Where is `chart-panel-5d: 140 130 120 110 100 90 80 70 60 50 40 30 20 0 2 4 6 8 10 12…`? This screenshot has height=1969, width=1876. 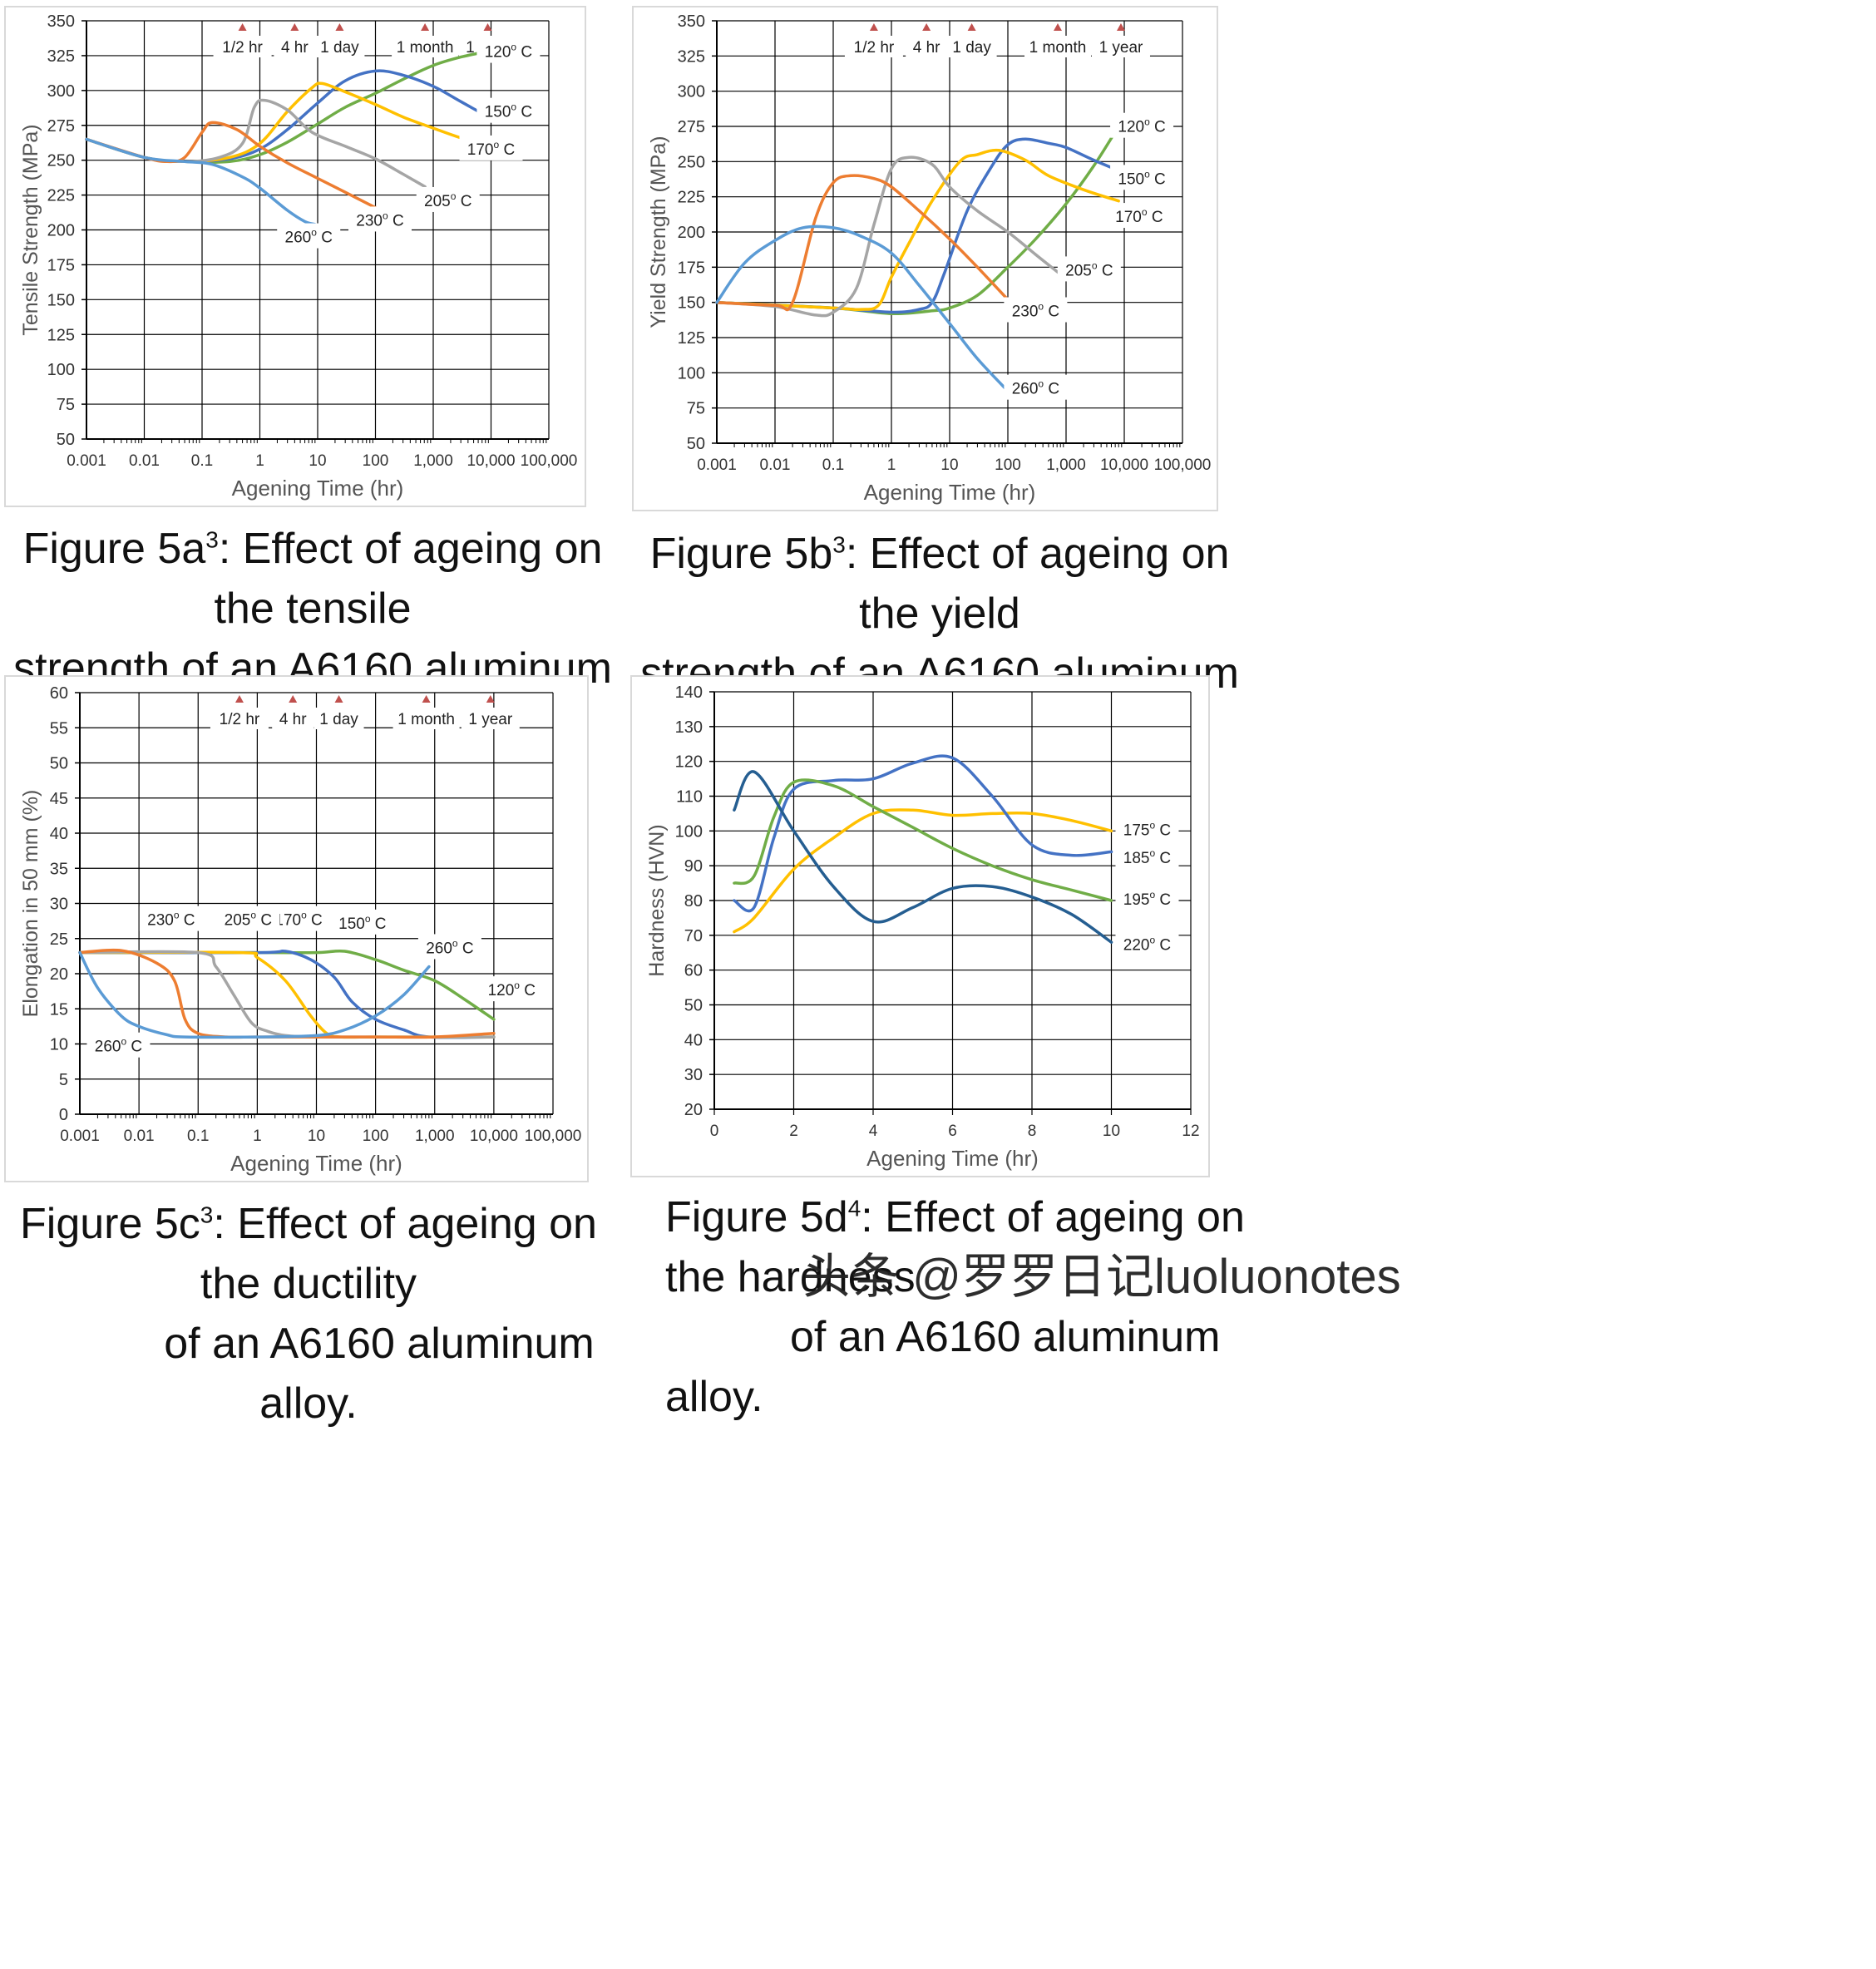 chart-panel-5d: 140 130 120 110 100 90 80 70 60 50 40 30 20 0 2 4 6 8 10 12… is located at coordinates (920, 926).